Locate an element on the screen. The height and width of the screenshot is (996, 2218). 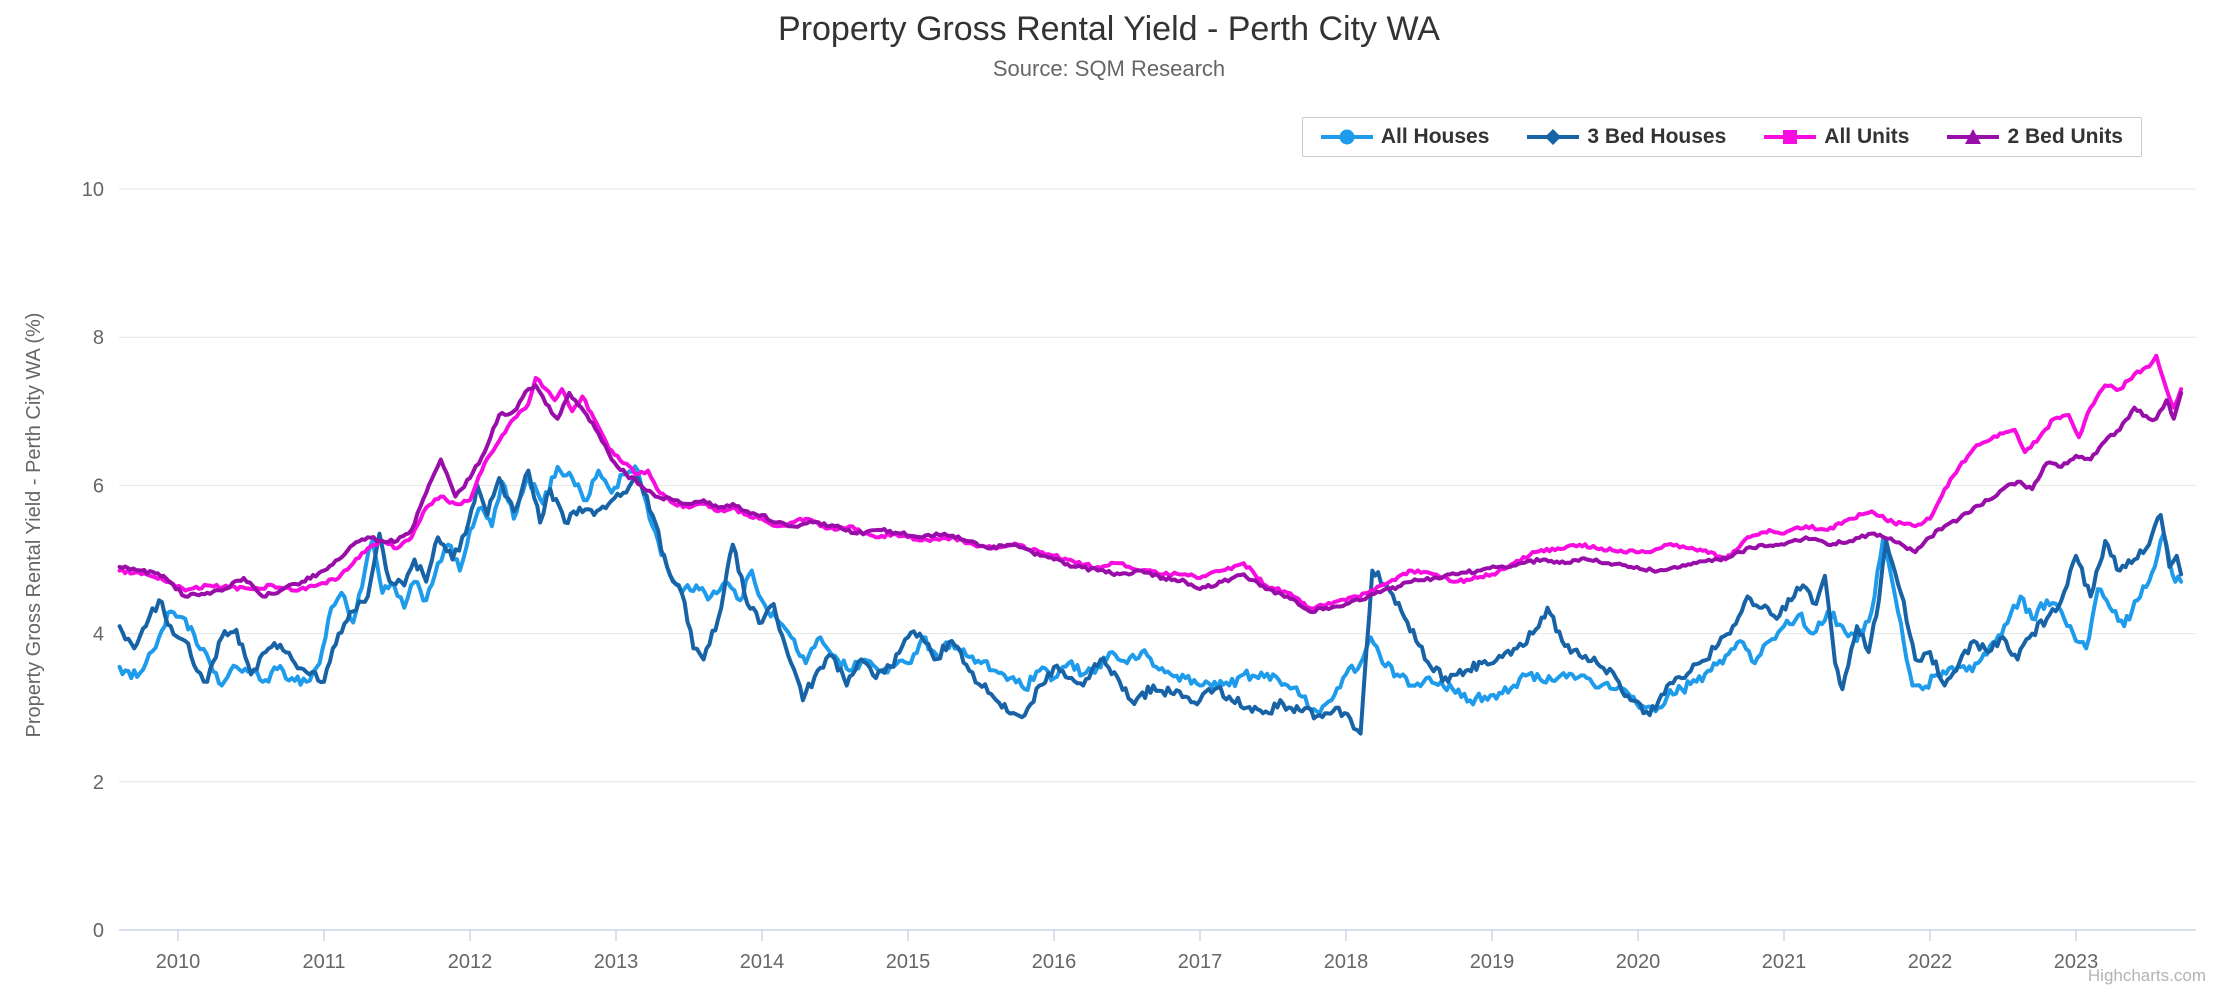
y-tick-label: 2 is located at coordinates (98, 783).